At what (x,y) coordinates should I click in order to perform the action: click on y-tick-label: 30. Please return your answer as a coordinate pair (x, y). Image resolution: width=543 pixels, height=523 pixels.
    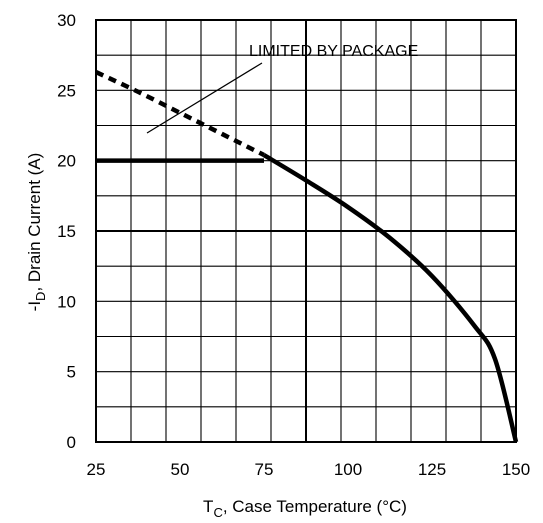
    Looking at the image, I should click on (66, 20).